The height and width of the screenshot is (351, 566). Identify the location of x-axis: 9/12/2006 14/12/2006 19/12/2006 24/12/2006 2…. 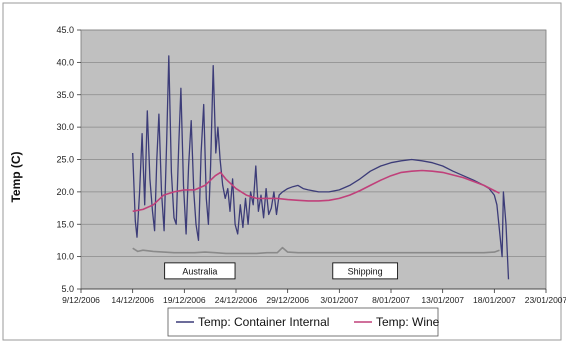
(314, 296).